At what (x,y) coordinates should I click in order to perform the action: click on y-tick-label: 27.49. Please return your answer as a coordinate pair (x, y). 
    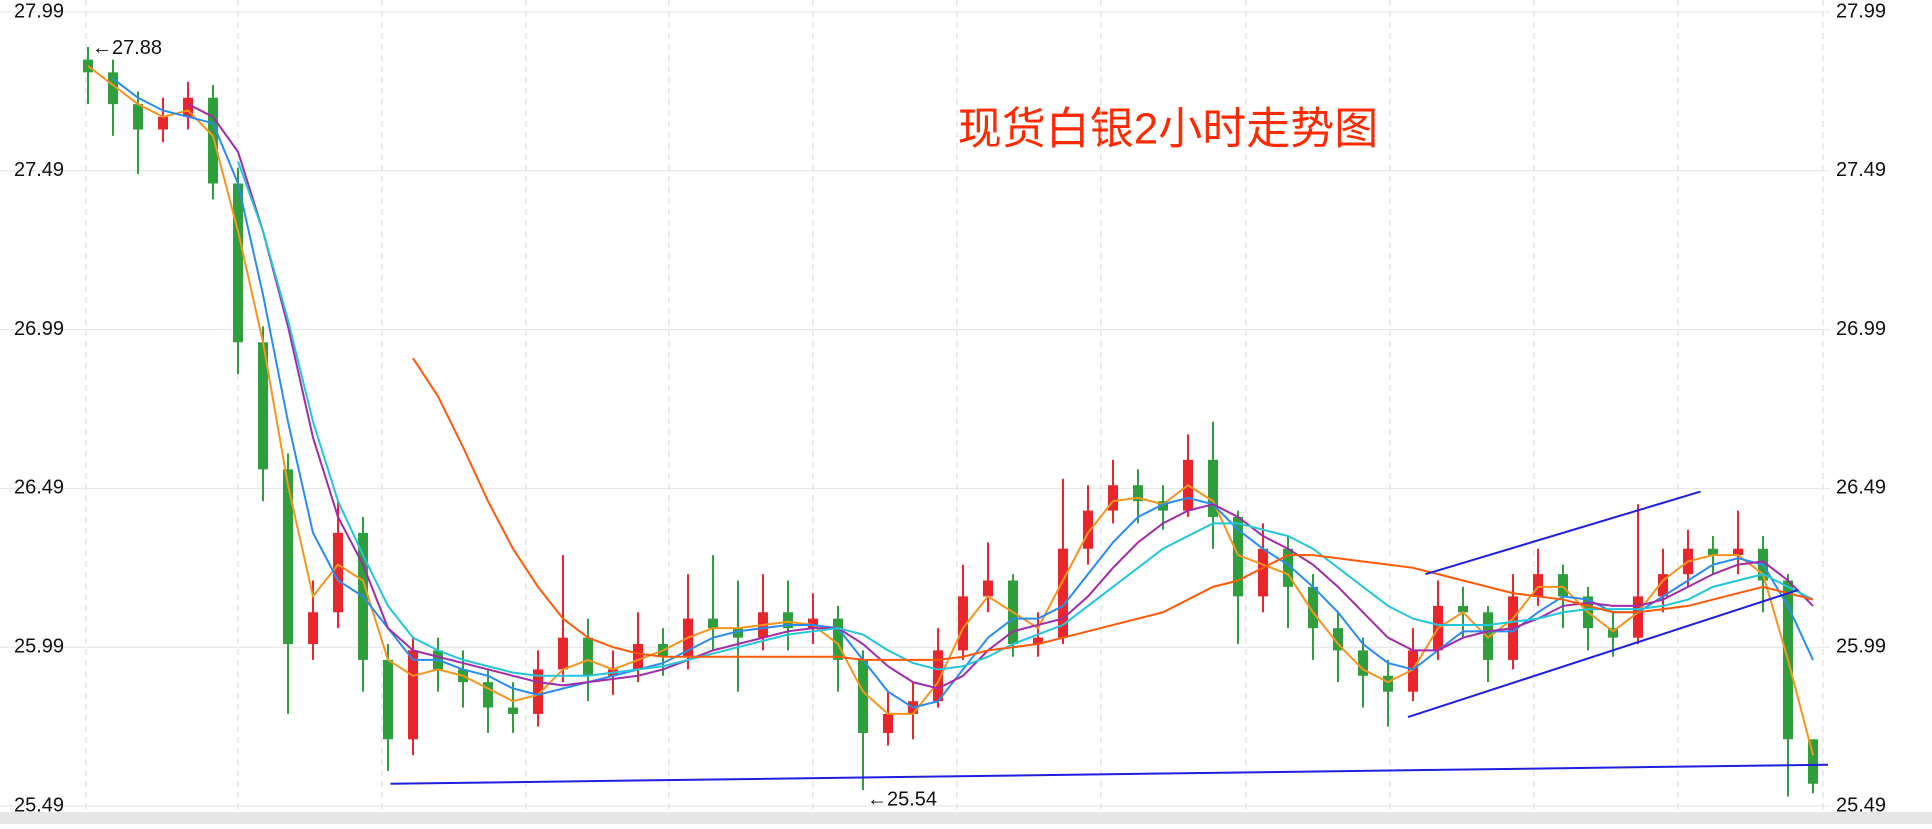
    Looking at the image, I should click on (39, 170).